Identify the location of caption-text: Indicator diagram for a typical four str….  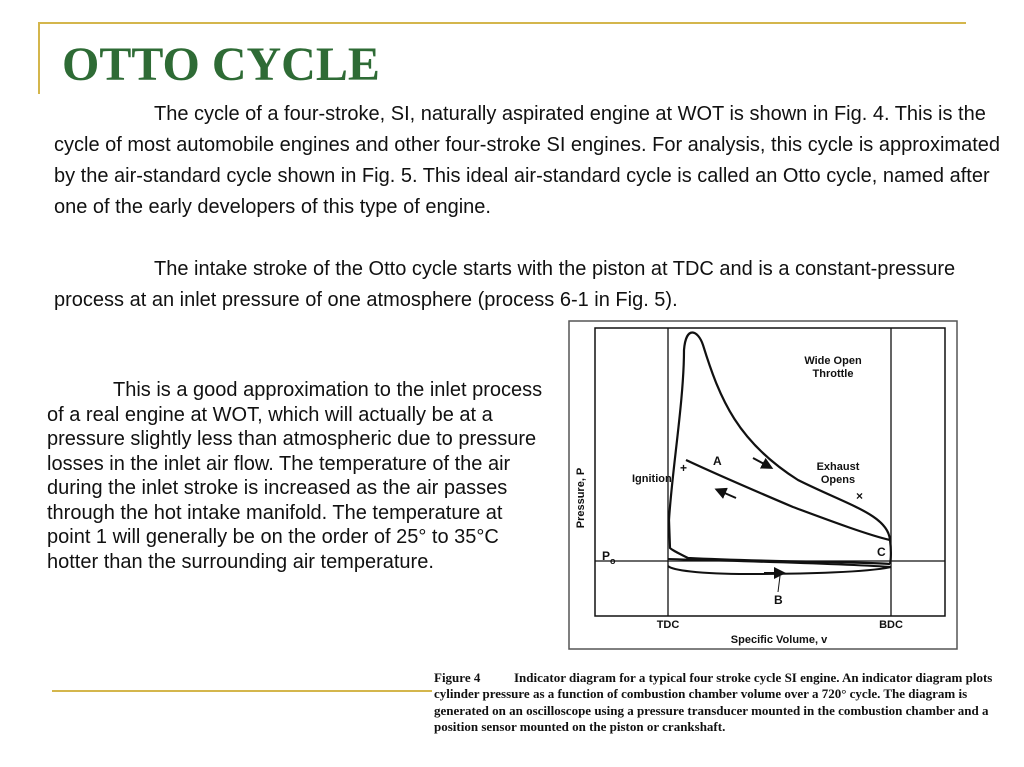
(713, 702).